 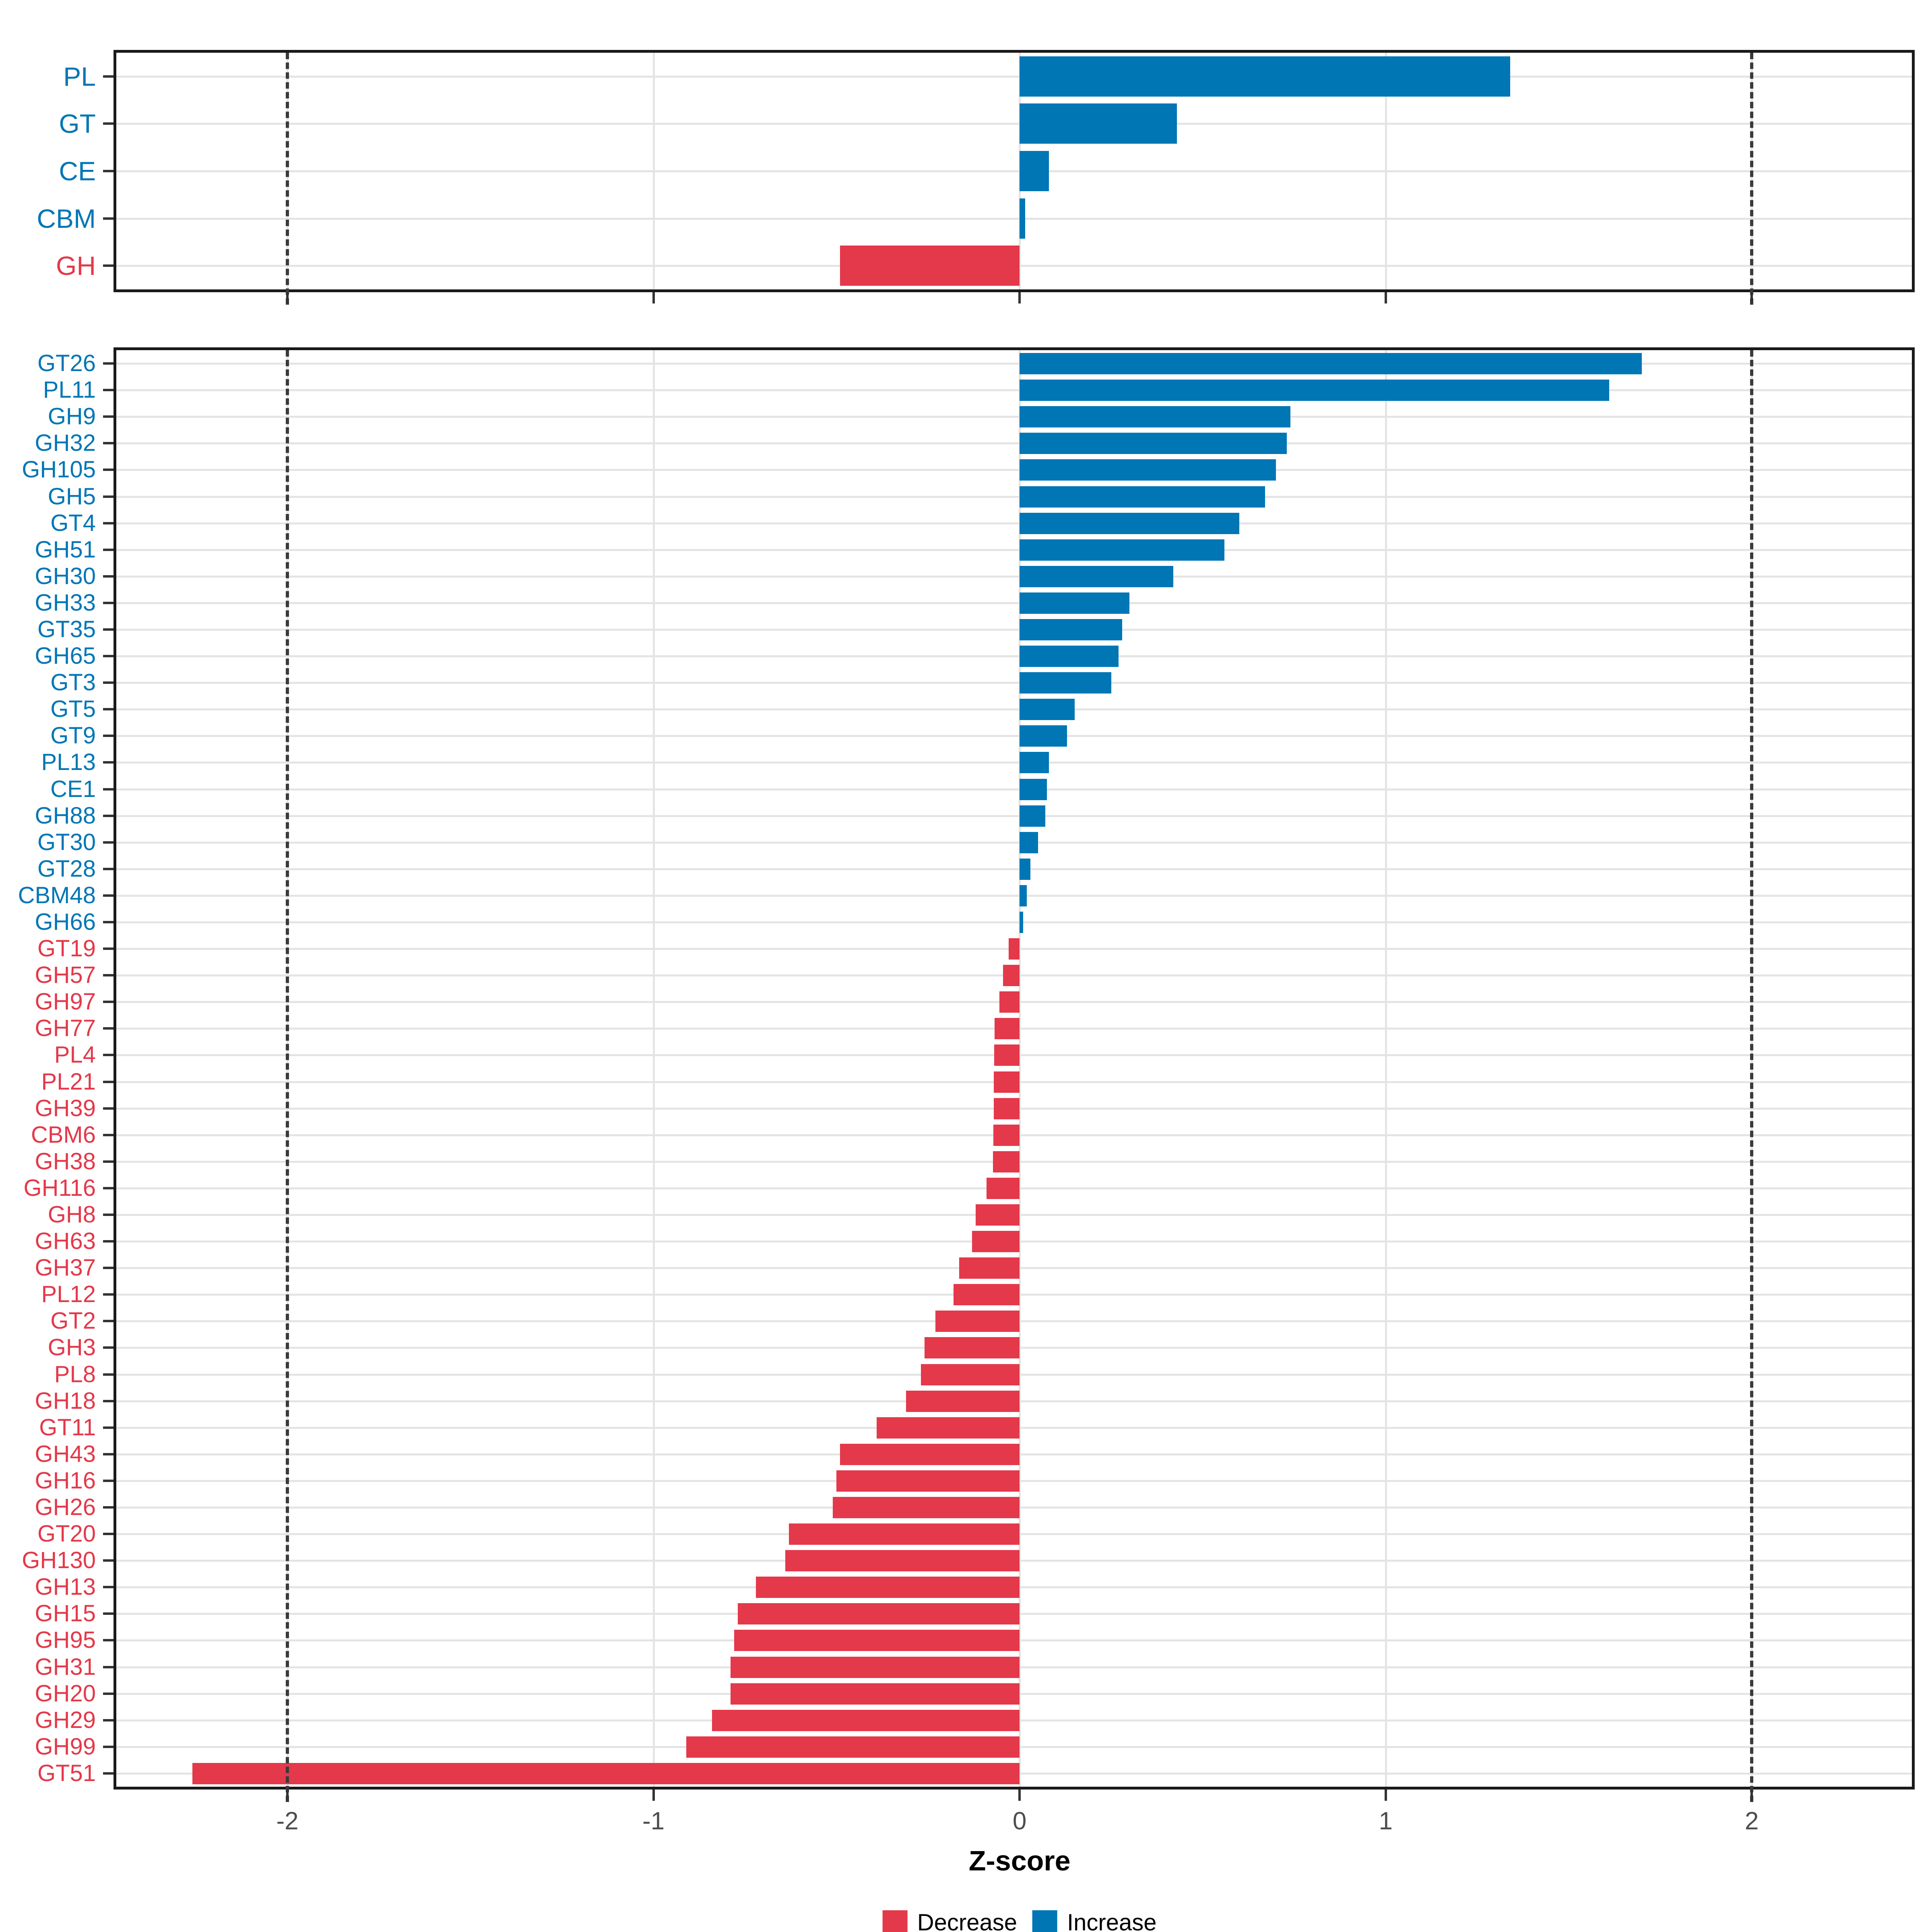 I want to click on ytick-GH, so click(x=108, y=265).